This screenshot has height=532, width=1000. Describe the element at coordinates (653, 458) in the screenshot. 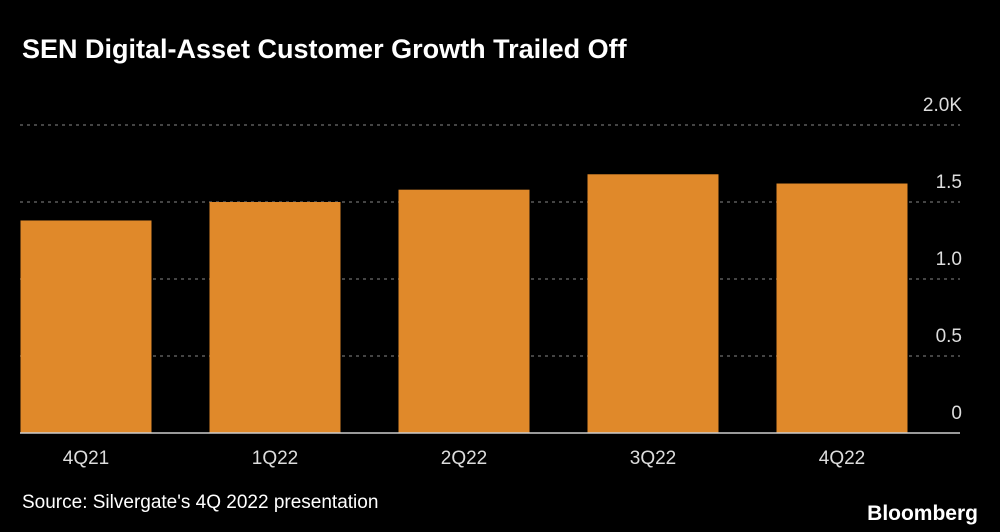

I see `x-tick-label: 3Q22` at that location.